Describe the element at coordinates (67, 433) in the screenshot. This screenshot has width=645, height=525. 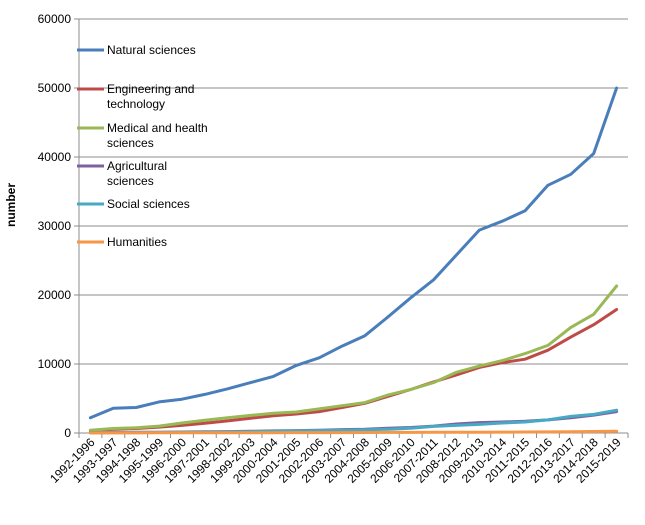
I see `y-tick-label: 0` at that location.